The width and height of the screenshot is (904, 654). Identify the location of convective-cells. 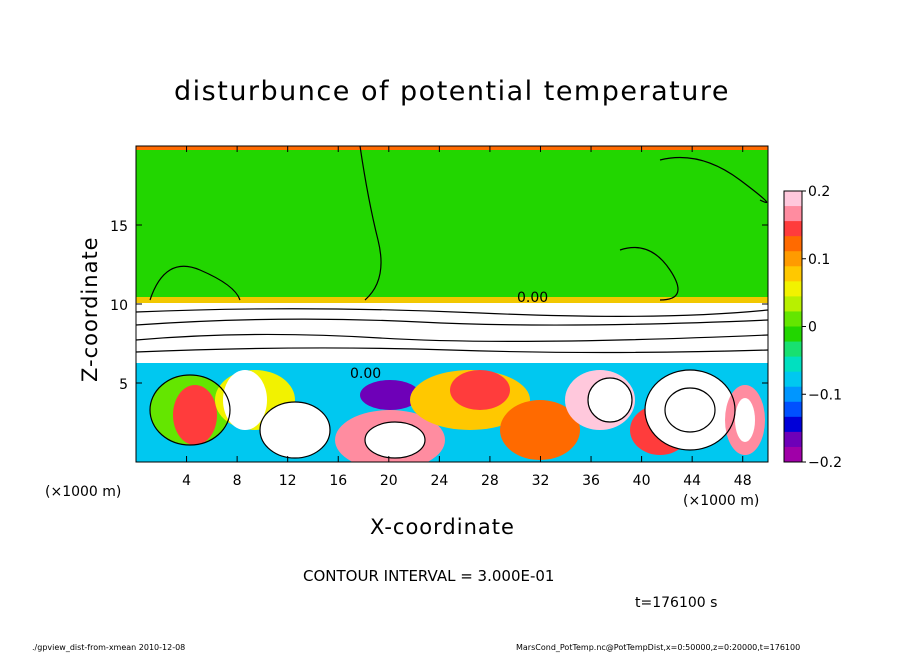
(457, 416).